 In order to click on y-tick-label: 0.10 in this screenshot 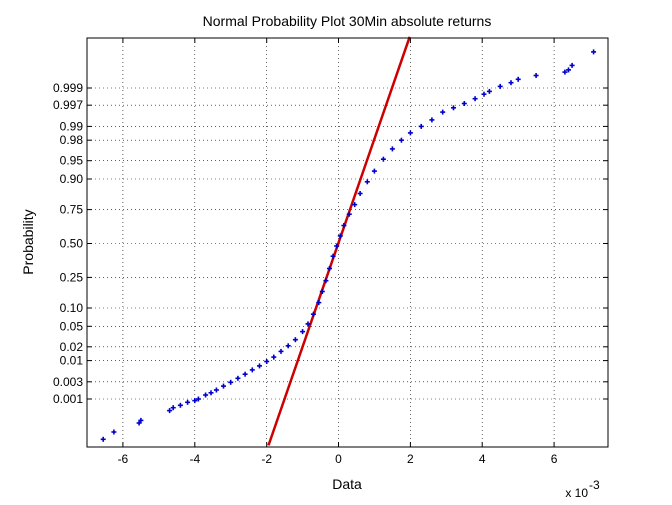, I will do `click(72, 308)`.